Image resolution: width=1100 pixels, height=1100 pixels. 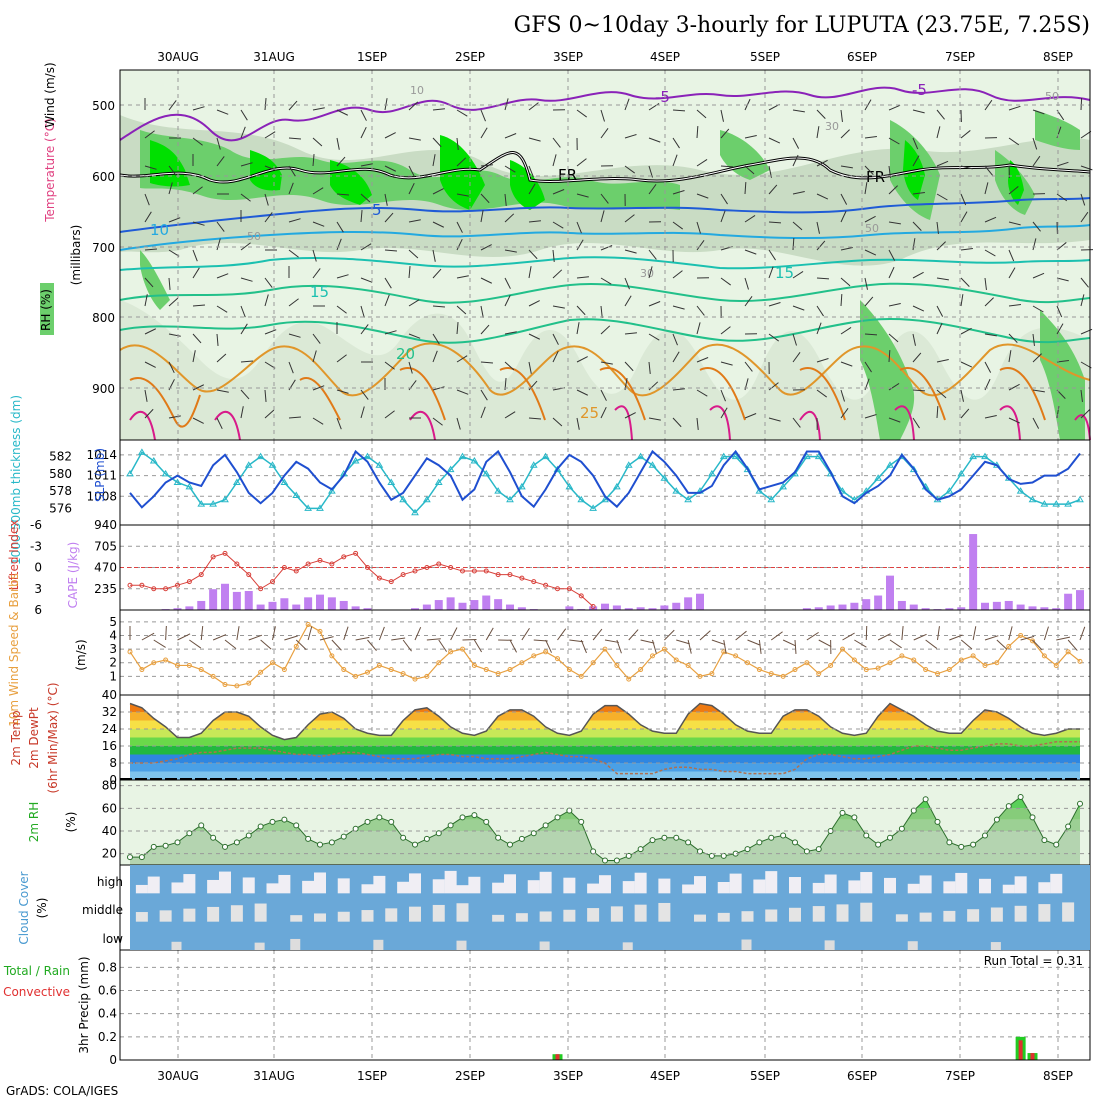 What do you see at coordinates (110, 882) in the screenshot?
I see `cloud-level-high: high` at bounding box center [110, 882].